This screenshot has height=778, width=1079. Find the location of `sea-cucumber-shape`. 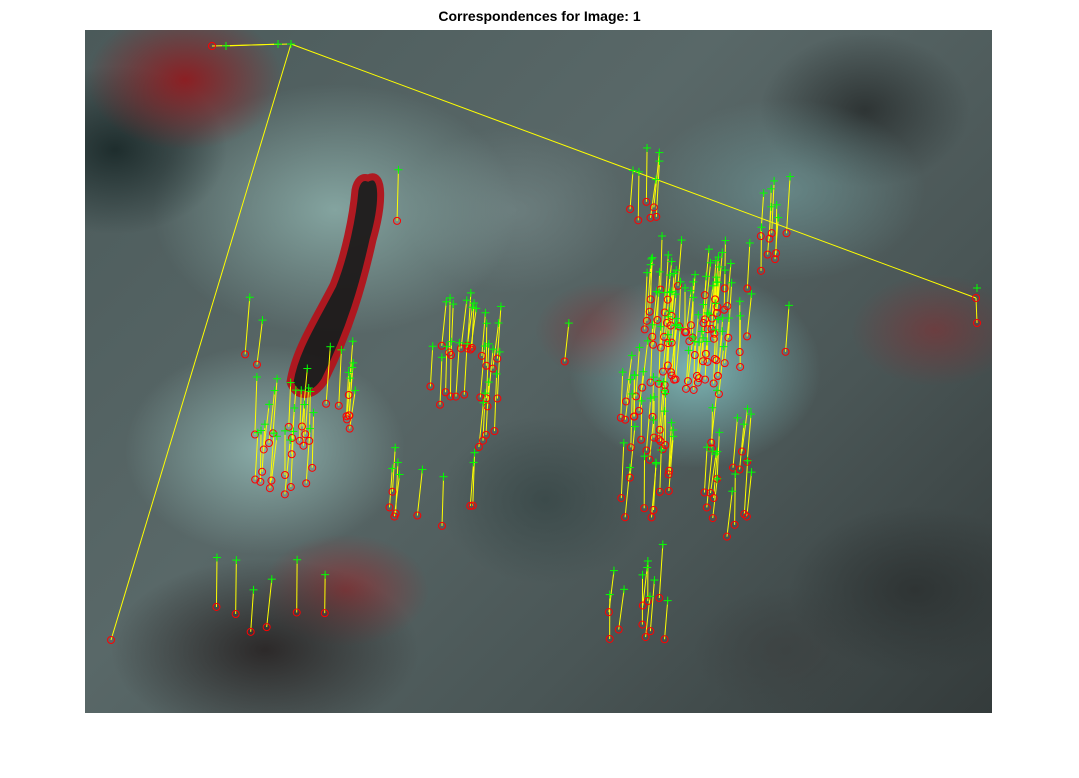

sea-cucumber-shape is located at coordinates (335, 285).